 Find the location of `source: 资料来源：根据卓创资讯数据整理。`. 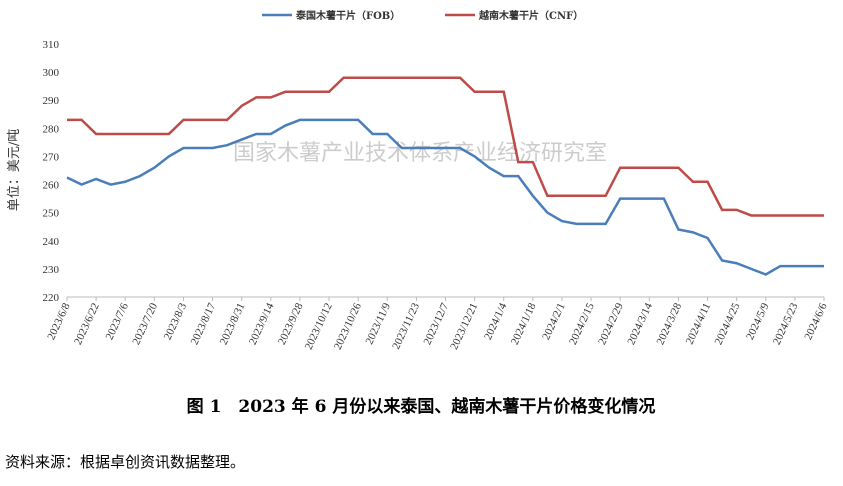

source: 资料来源：根据卓创资讯数据整理。 is located at coordinates (125, 462).